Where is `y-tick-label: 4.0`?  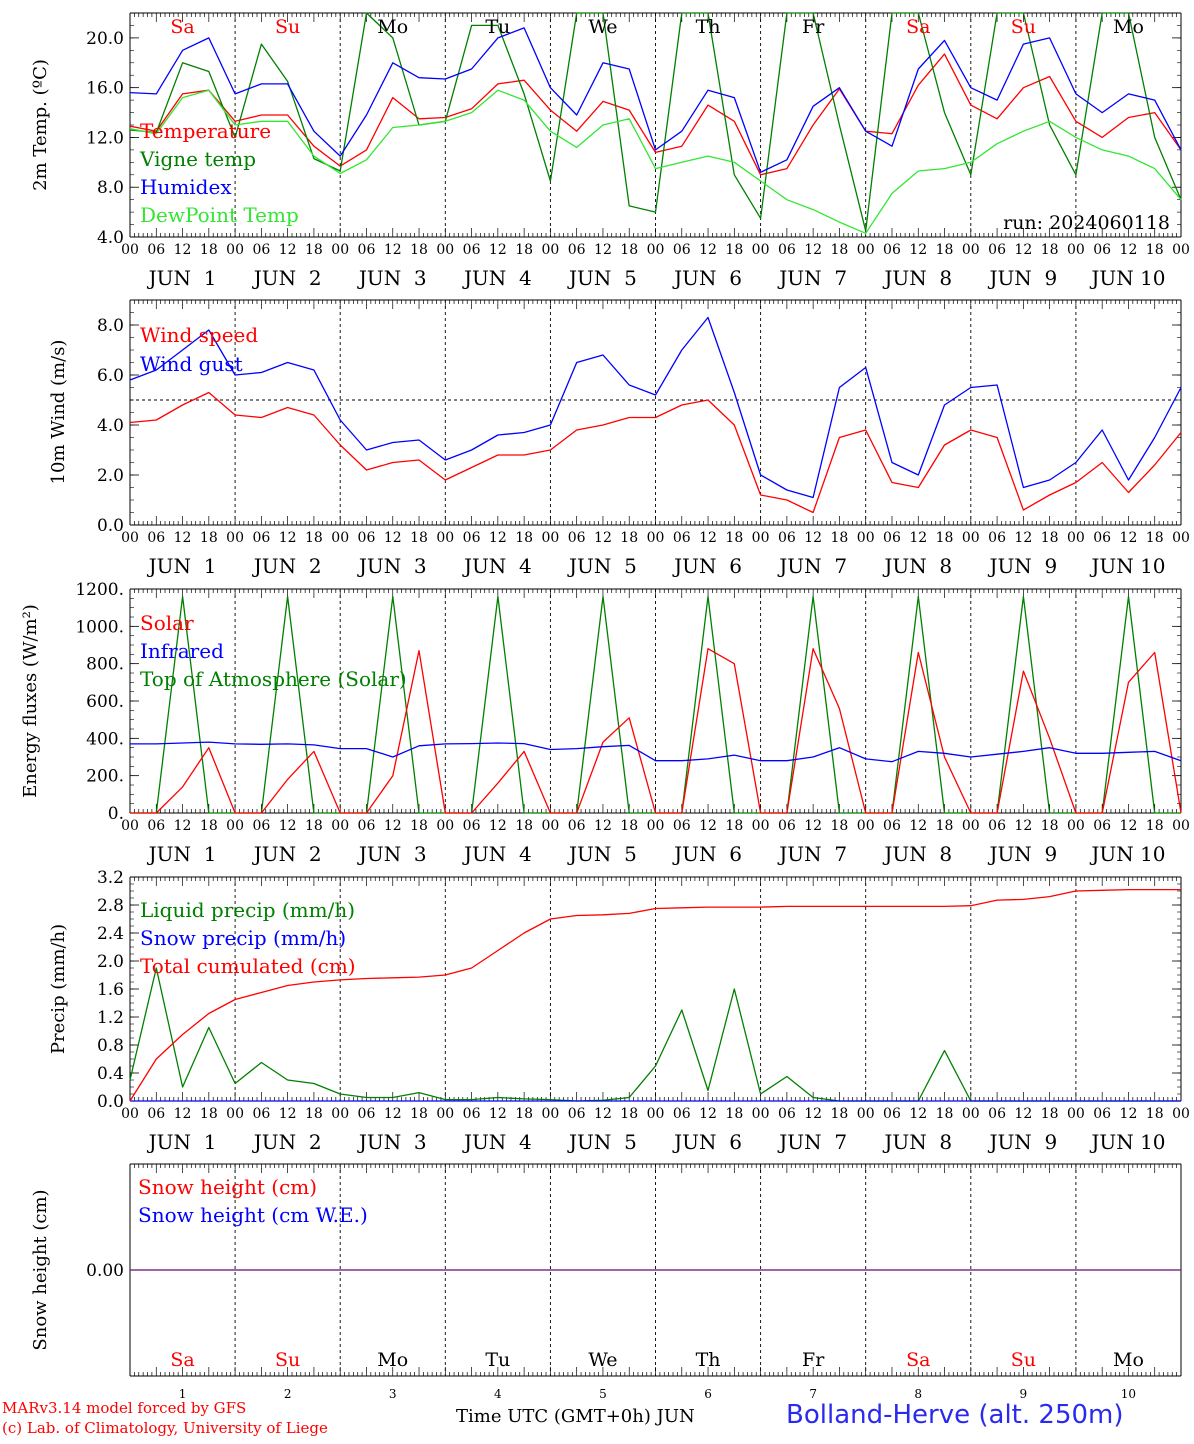 y-tick-label: 4.0 is located at coordinates (110, 238).